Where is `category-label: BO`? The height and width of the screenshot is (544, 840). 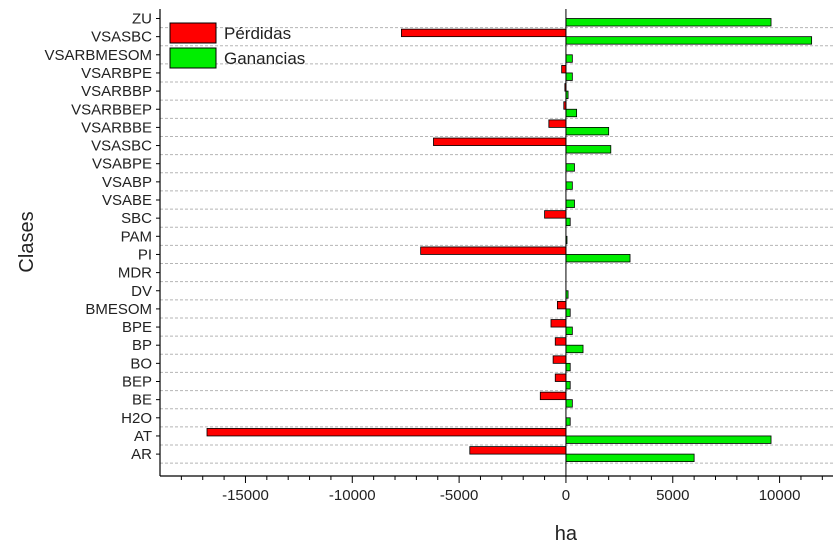 category-label: BO is located at coordinates (141, 363).